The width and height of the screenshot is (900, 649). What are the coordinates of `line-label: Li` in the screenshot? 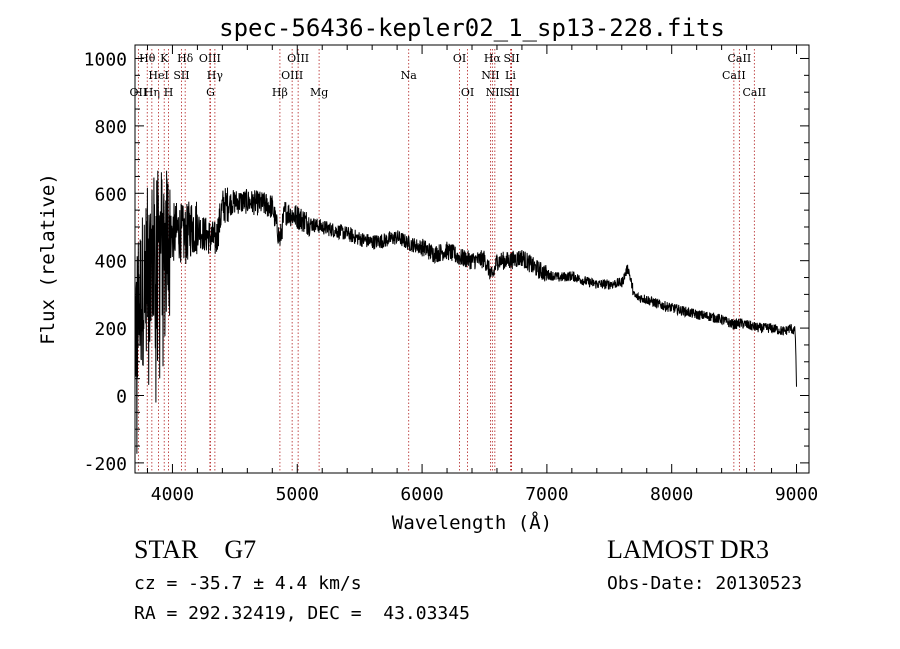 It's located at (510, 75).